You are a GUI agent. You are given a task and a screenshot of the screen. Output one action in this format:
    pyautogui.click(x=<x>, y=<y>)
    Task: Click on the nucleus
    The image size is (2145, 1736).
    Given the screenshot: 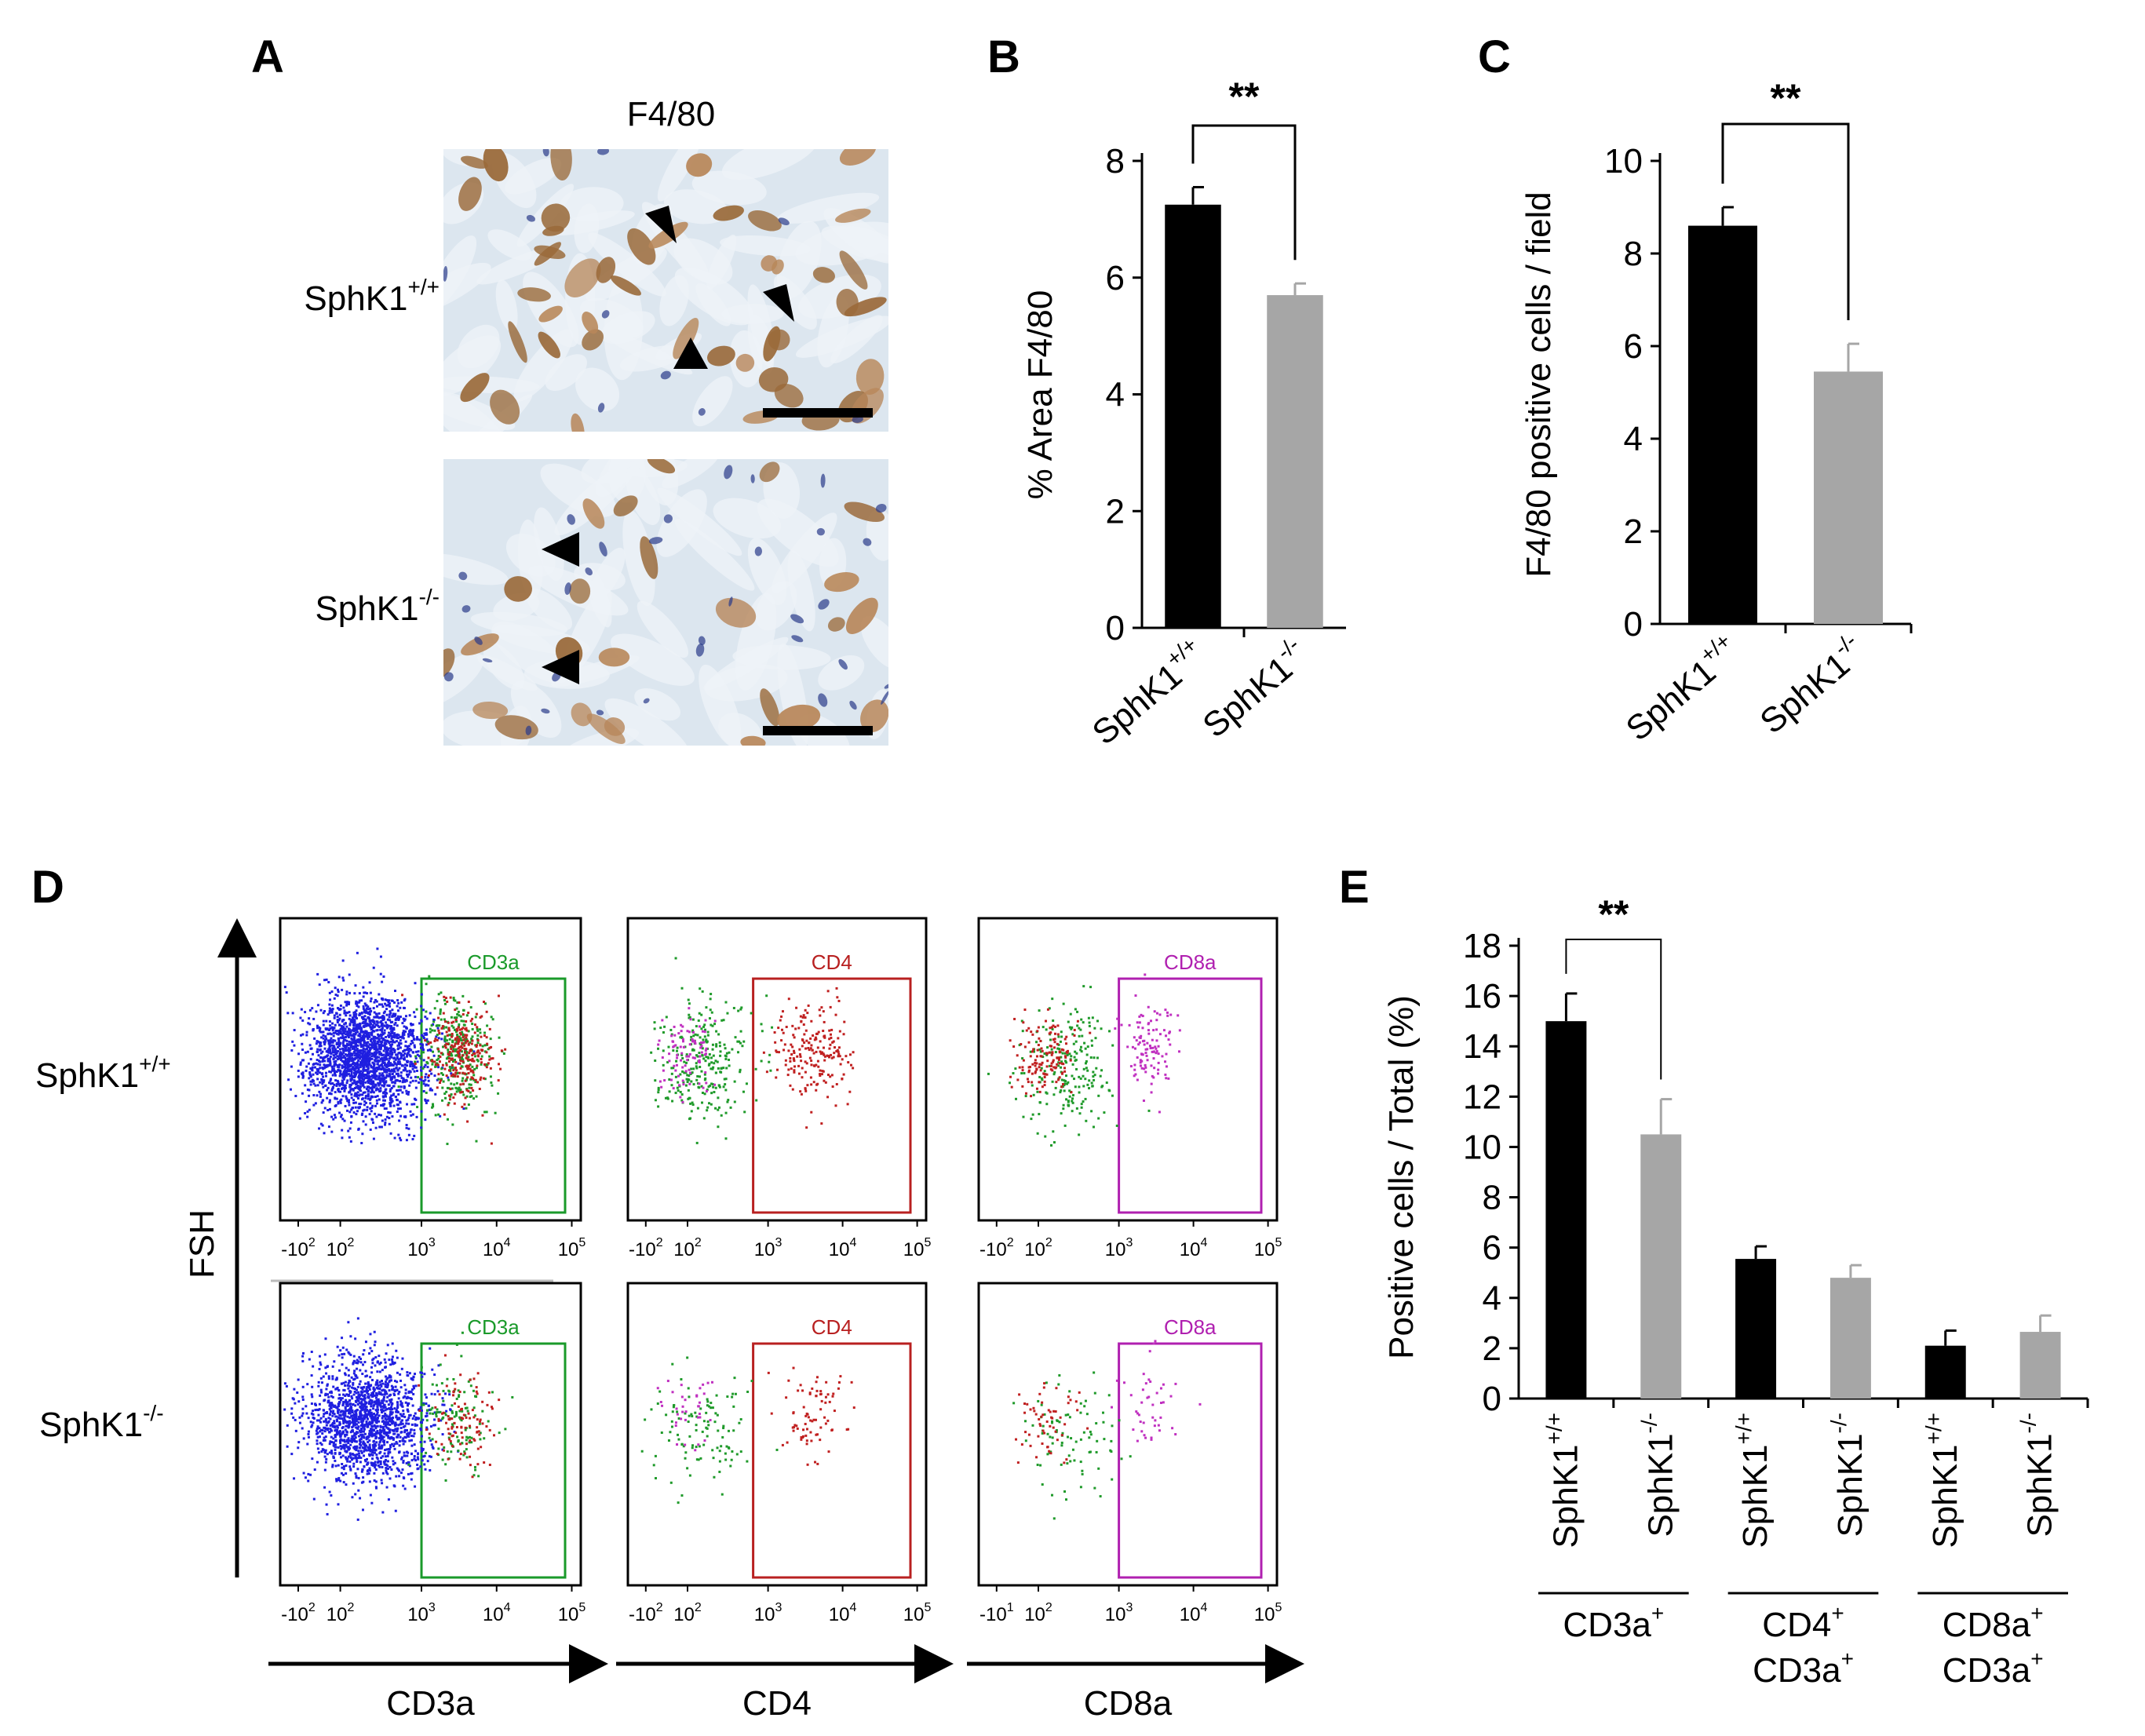 What is the action you would take?
    pyautogui.click(x=567, y=588)
    